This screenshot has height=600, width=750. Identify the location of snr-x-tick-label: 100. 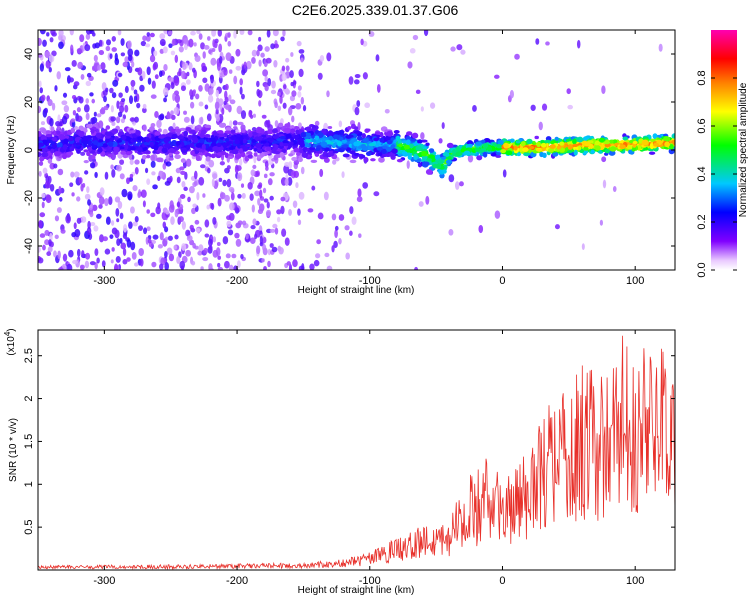
(635, 581).